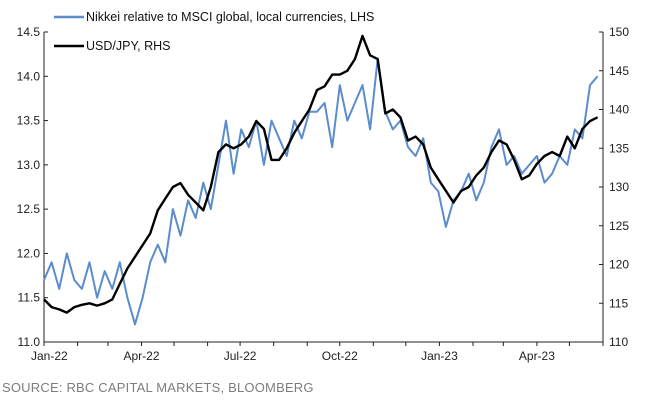  Describe the element at coordinates (29, 165) in the screenshot. I see `left-tick-label-13-0: 13.0` at that location.